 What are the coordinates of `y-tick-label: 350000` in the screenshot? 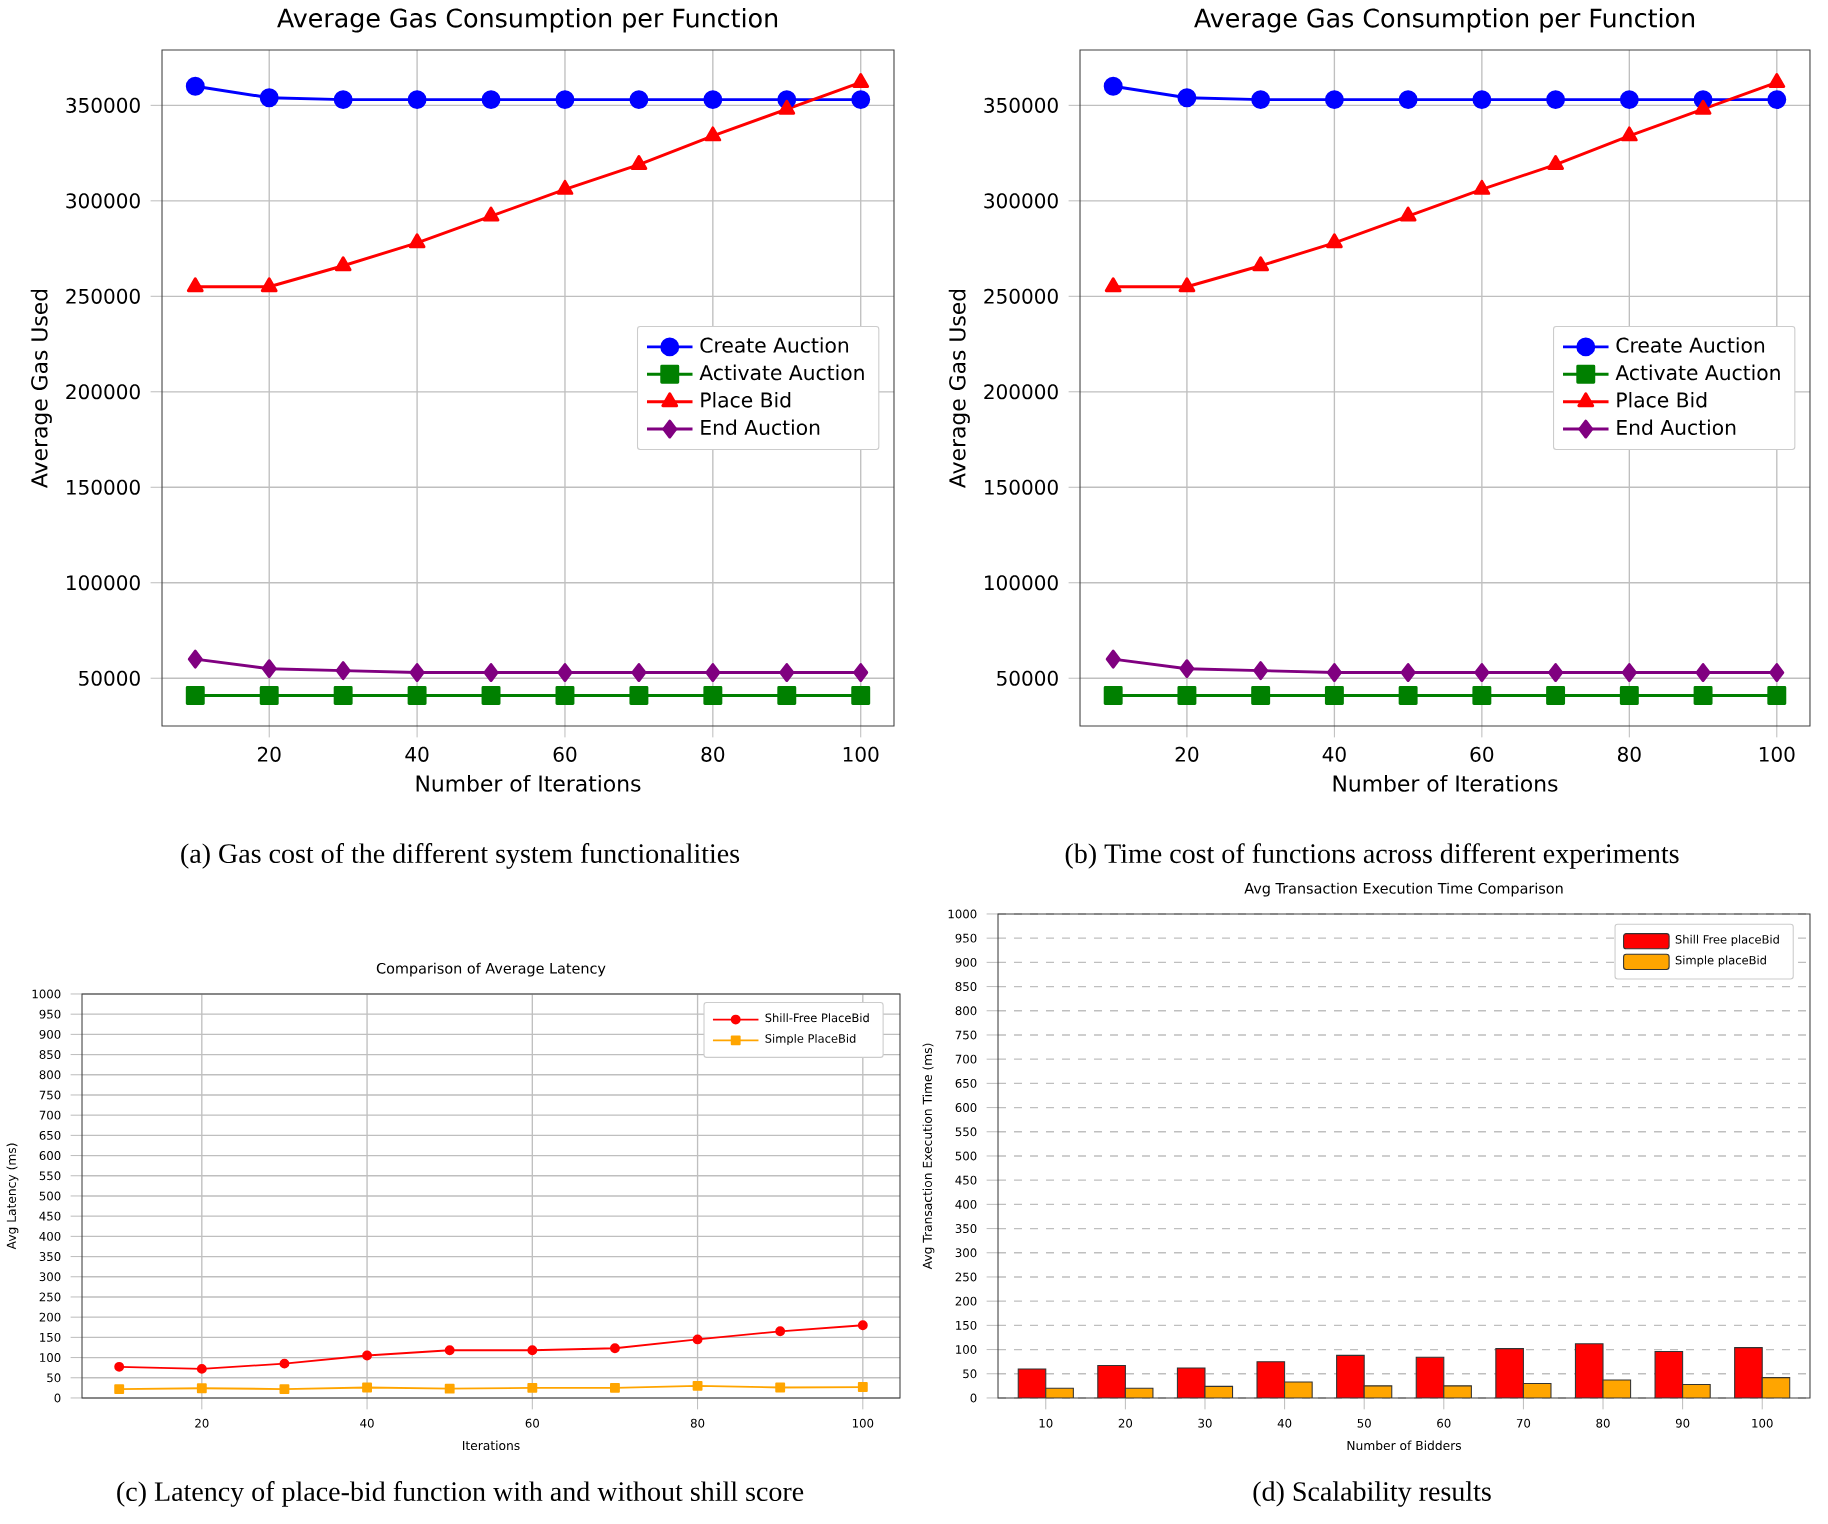 It's located at (103, 105).